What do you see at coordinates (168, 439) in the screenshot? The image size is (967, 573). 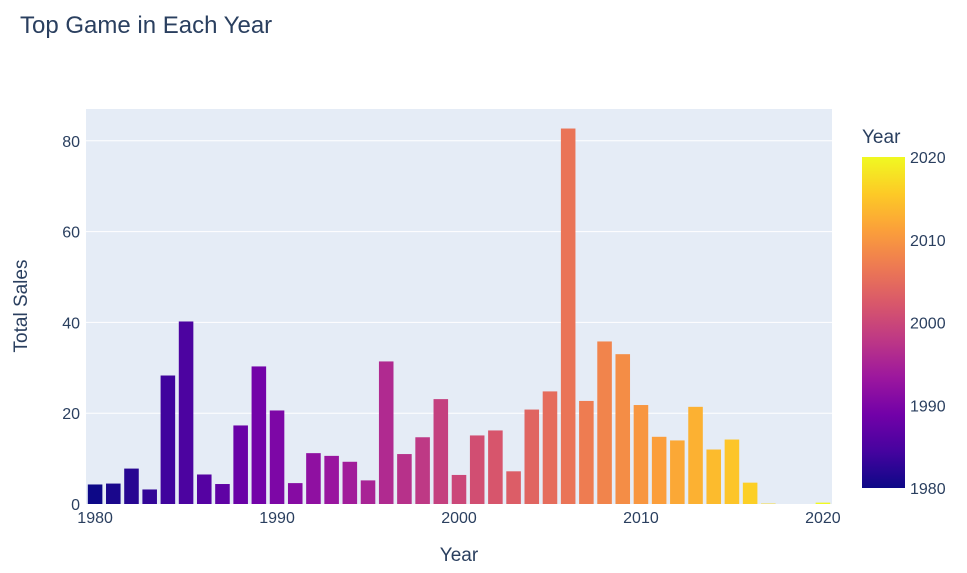 I see `bar-1984` at bounding box center [168, 439].